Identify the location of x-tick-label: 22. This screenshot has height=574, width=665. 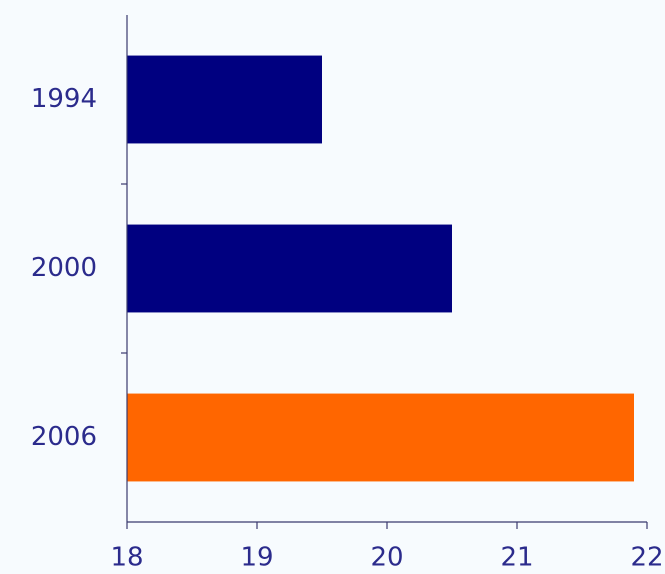
(646, 558).